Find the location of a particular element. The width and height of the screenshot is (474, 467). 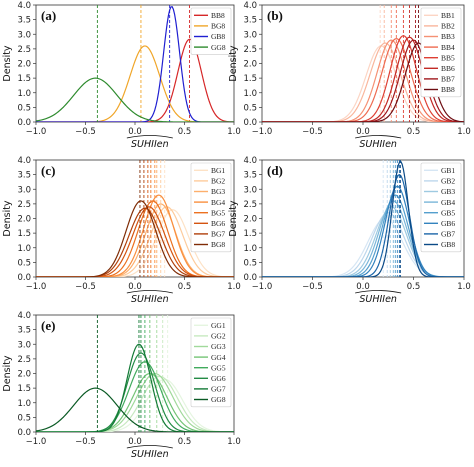

legend-label: GB7 is located at coordinates (448, 234).